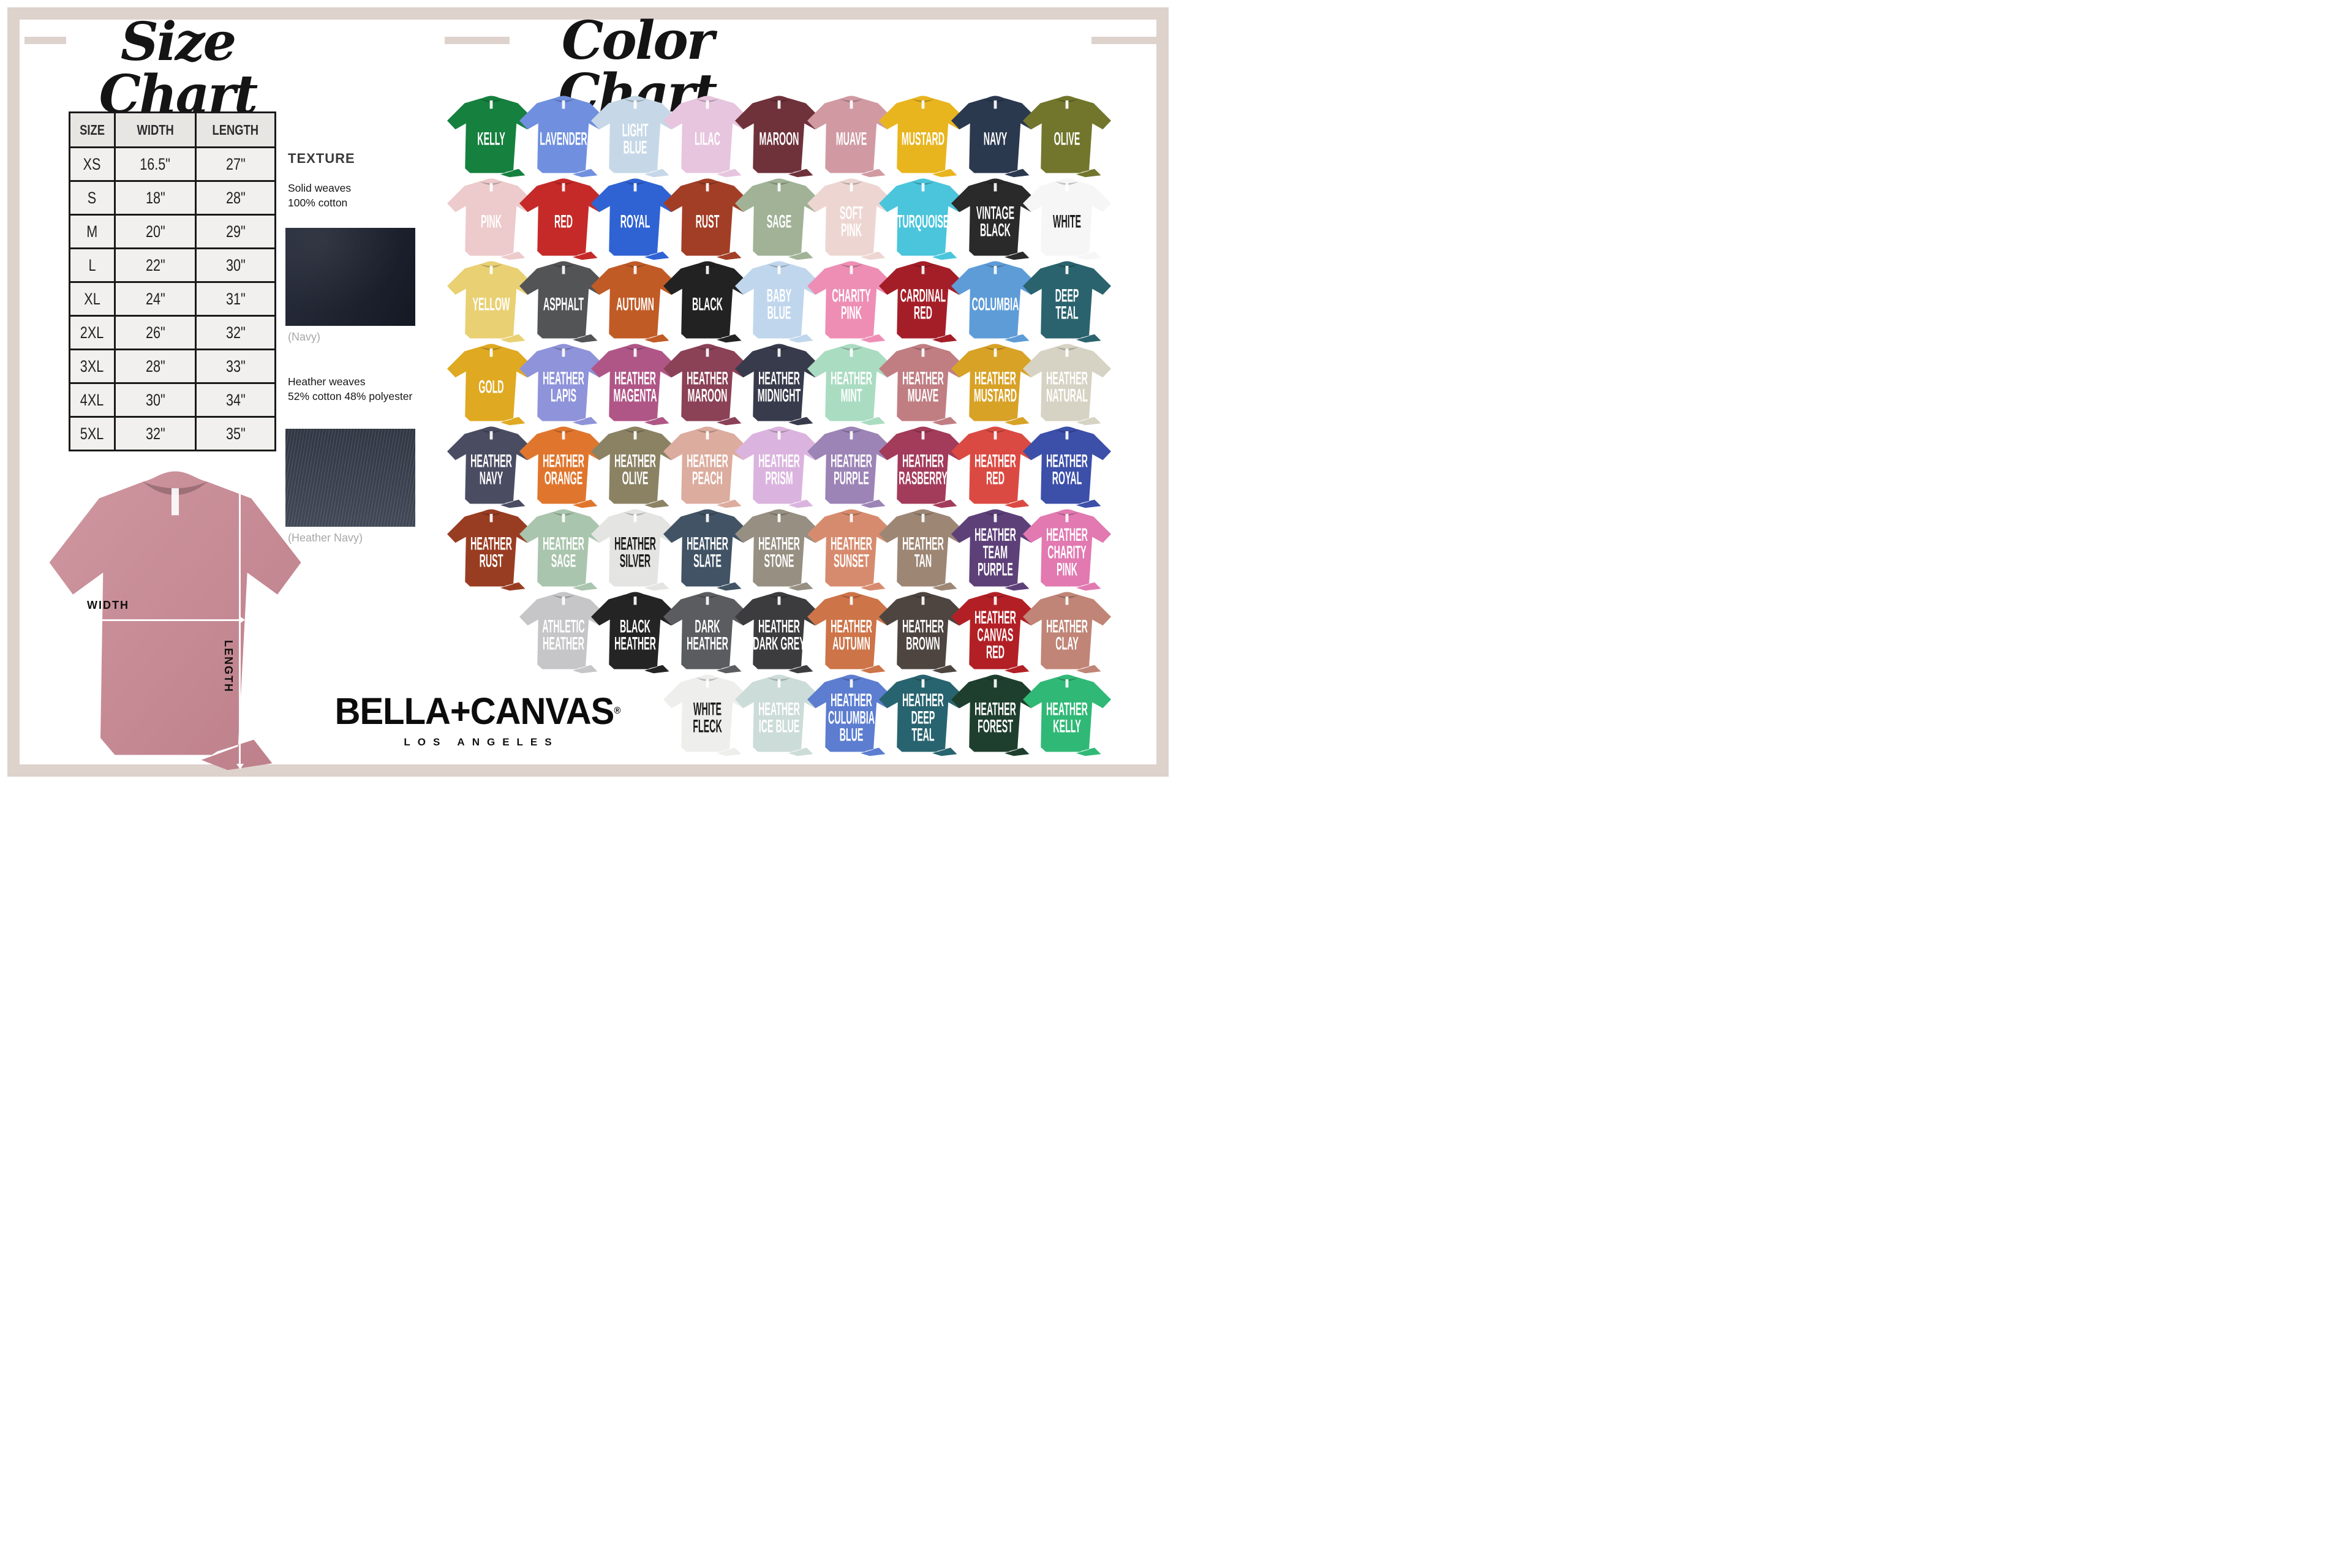 The height and width of the screenshot is (1568, 2352). Describe the element at coordinates (635, 469) in the screenshot. I see `color-label: HEATHER OLIVE` at that location.